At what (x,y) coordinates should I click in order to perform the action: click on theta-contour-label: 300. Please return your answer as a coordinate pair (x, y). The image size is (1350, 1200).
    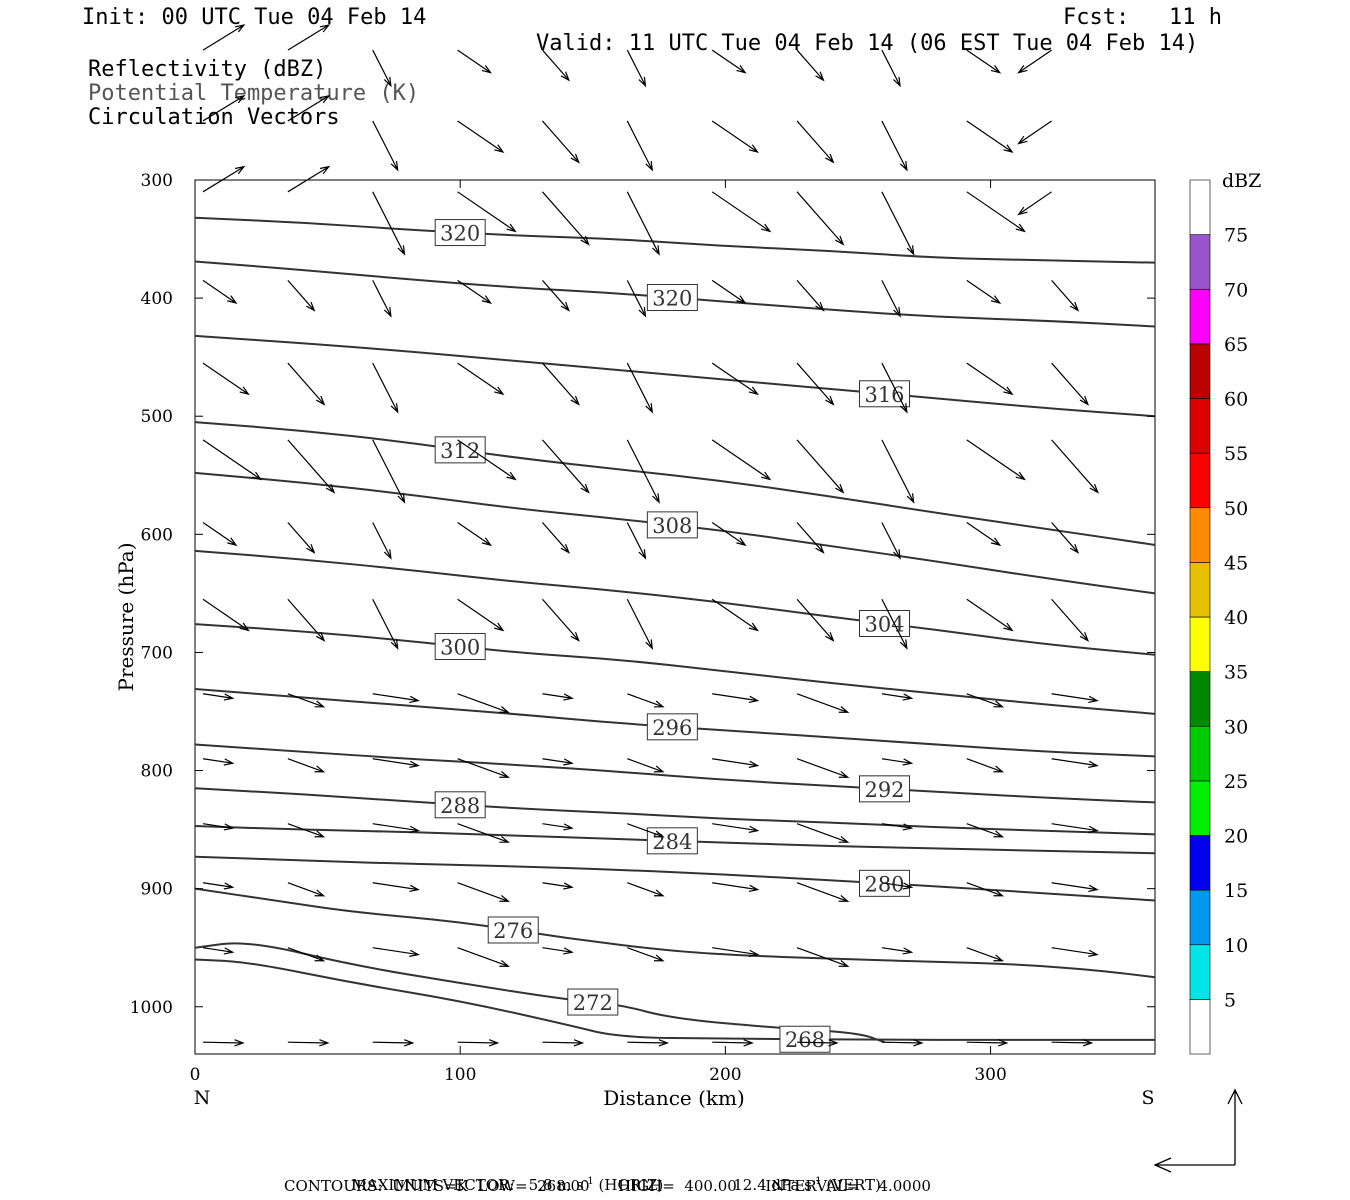
    Looking at the image, I should click on (460, 648).